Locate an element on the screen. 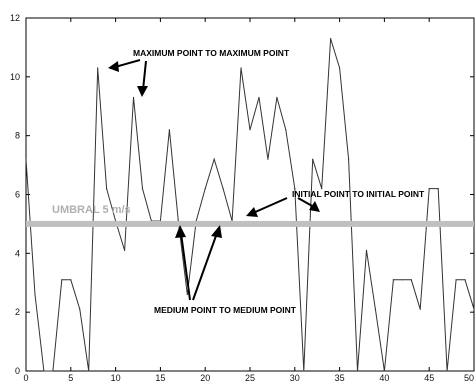 This screenshot has height=386, width=476. threshold-band is located at coordinates (250, 223).